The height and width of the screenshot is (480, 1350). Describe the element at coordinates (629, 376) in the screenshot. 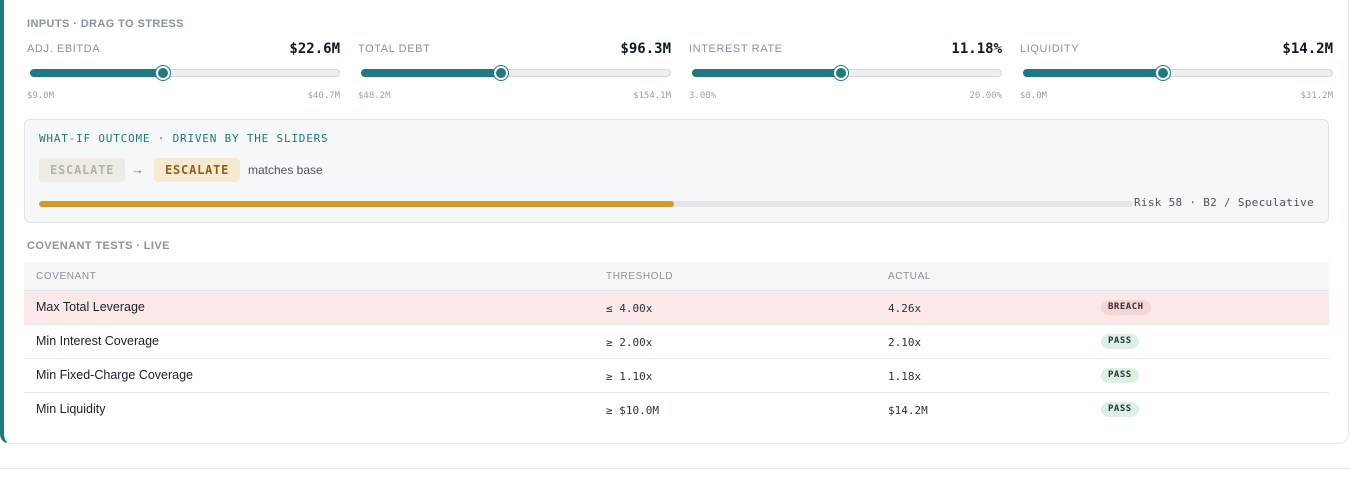

I see `covenant-threshold: ≥ 1.10x` at that location.